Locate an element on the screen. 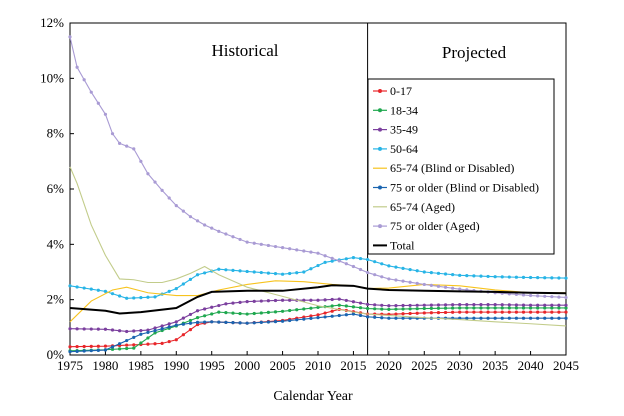 The width and height of the screenshot is (624, 416). series-line is located at coordinates (317, 301).